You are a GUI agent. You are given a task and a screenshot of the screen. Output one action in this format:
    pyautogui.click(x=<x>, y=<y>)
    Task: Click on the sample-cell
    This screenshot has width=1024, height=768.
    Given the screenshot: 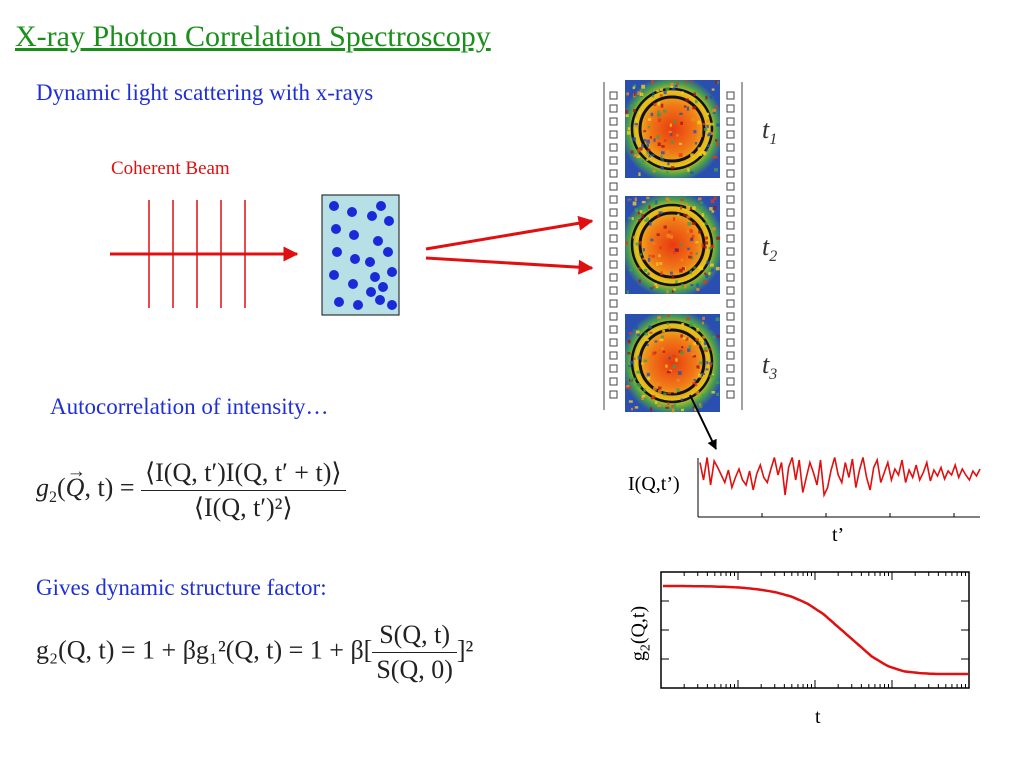 What is the action you would take?
    pyautogui.click(x=360, y=255)
    